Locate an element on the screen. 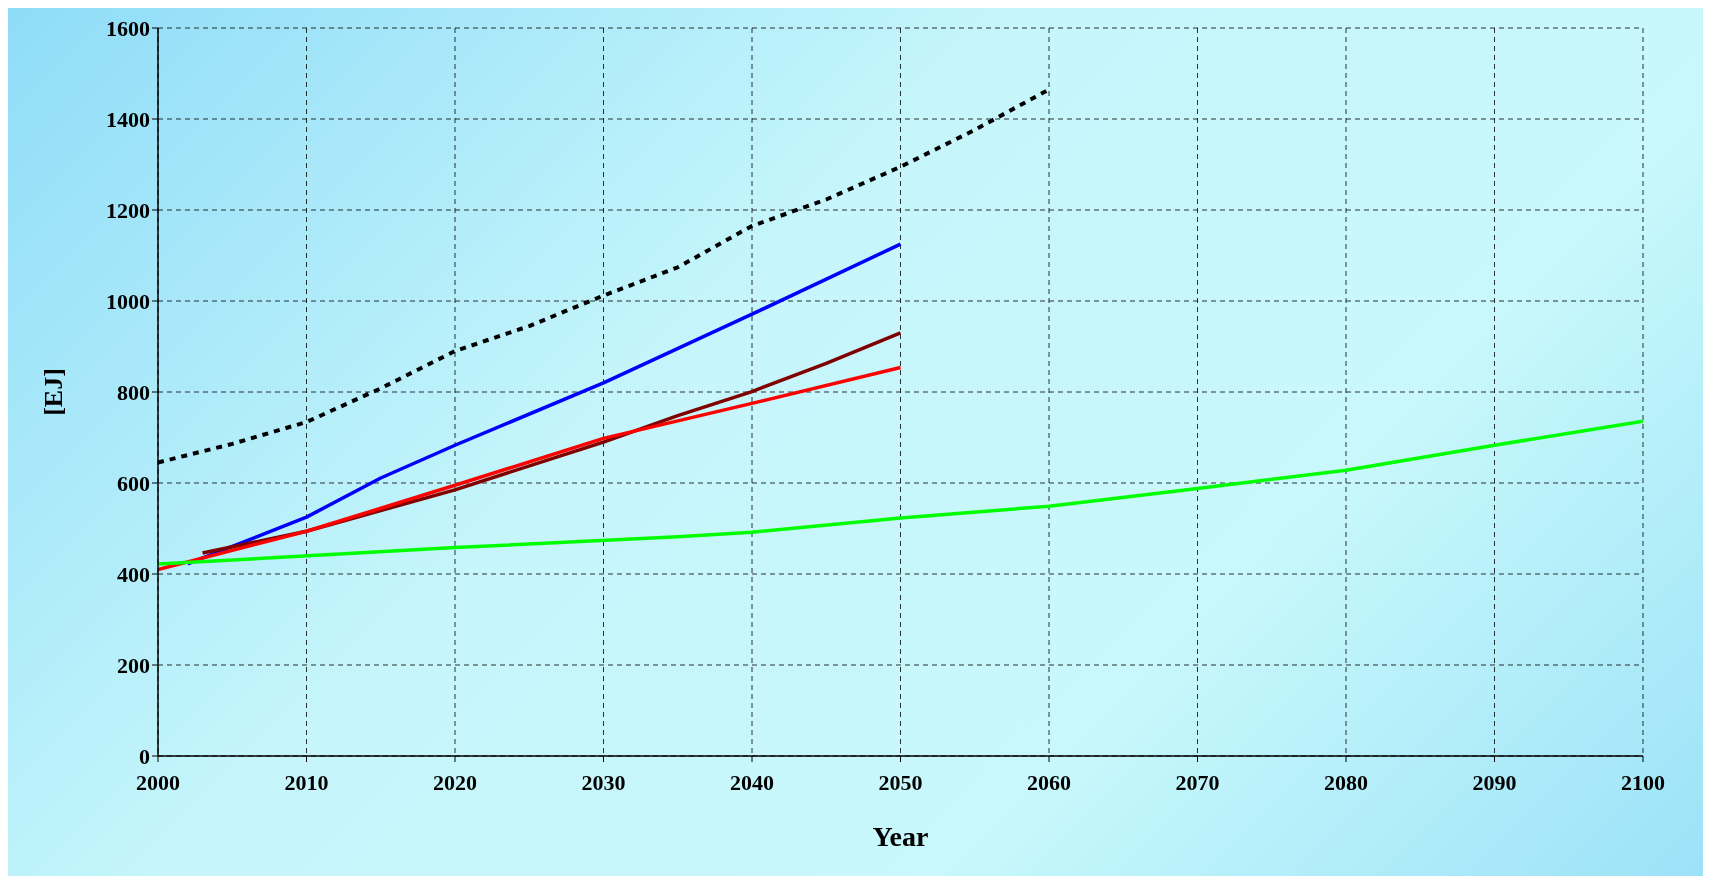 Image resolution: width=1711 pixels, height=884 pixels. y-tick-label: 1600 is located at coordinates (128, 28).